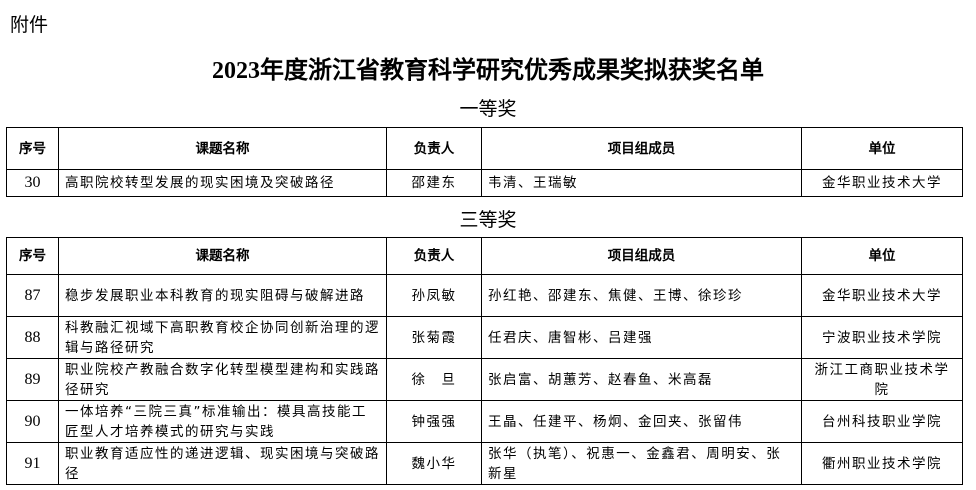 The width and height of the screenshot is (976, 490). I want to click on attachment-label: 附件, so click(29, 25).